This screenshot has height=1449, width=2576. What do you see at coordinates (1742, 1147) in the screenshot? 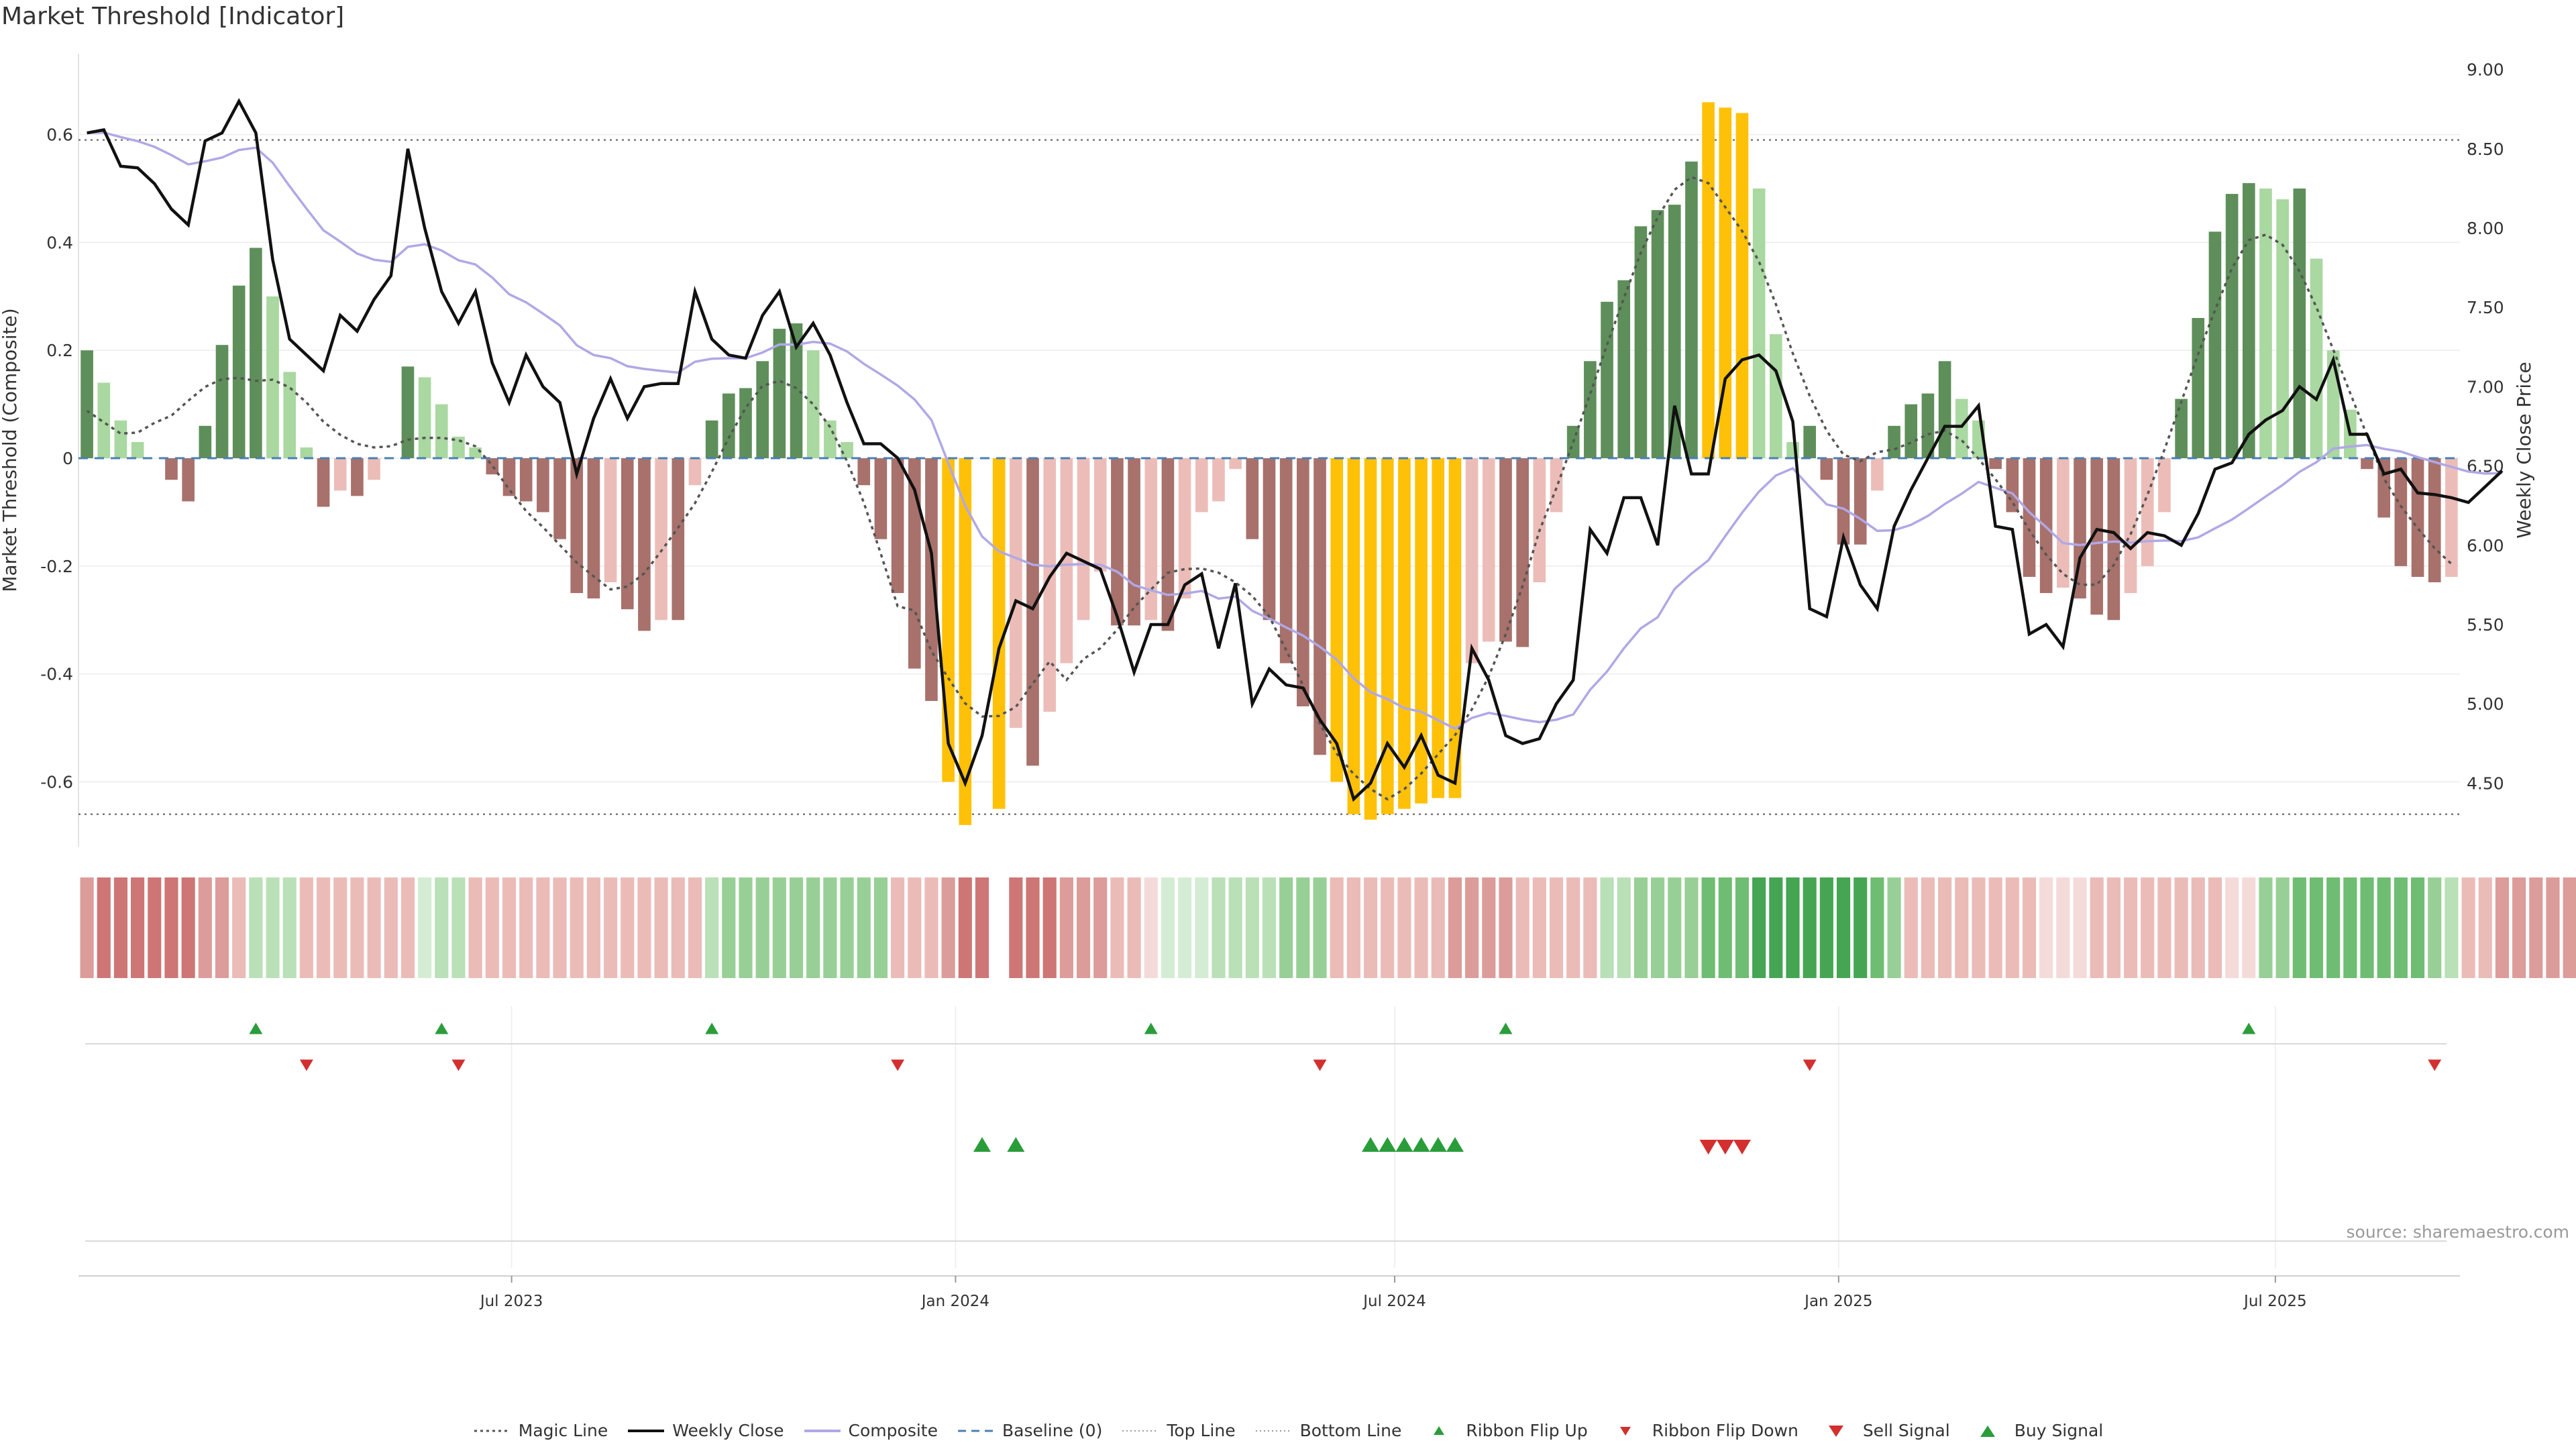
I see `sell-signal-marker` at bounding box center [1742, 1147].